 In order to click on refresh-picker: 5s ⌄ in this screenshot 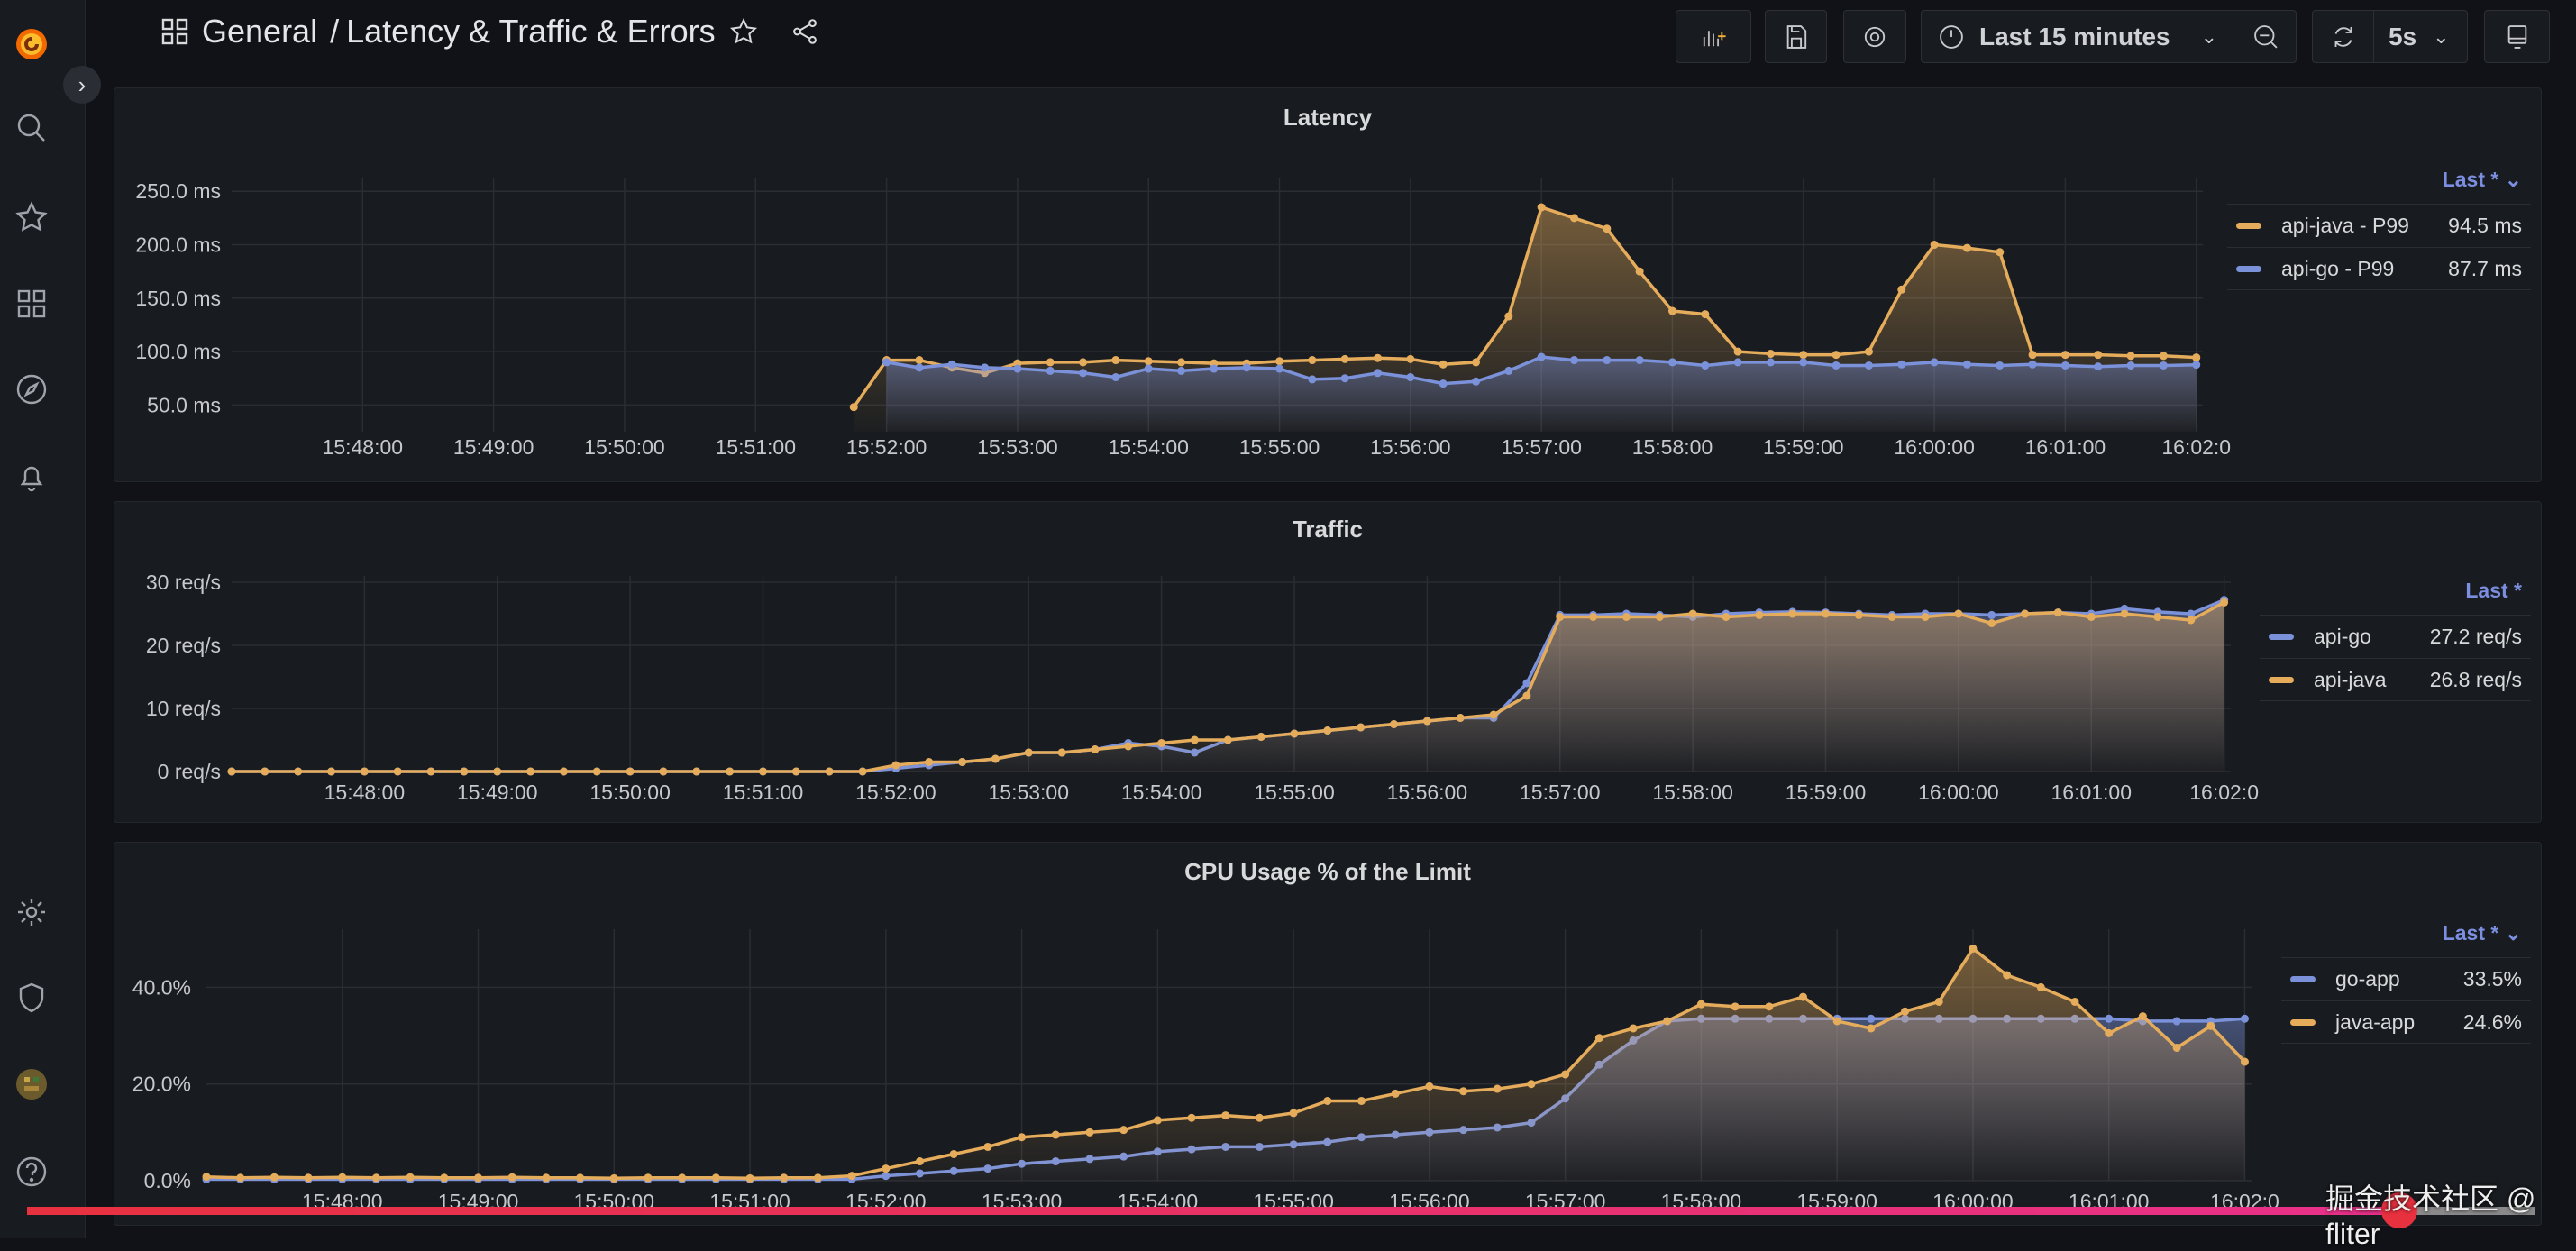, I will do `click(2390, 36)`.